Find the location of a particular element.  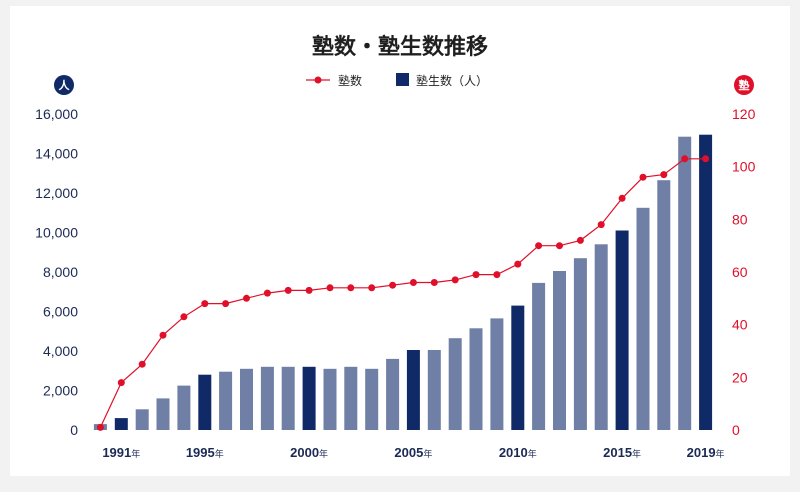

right-tick-label: 0 is located at coordinates (736, 430).